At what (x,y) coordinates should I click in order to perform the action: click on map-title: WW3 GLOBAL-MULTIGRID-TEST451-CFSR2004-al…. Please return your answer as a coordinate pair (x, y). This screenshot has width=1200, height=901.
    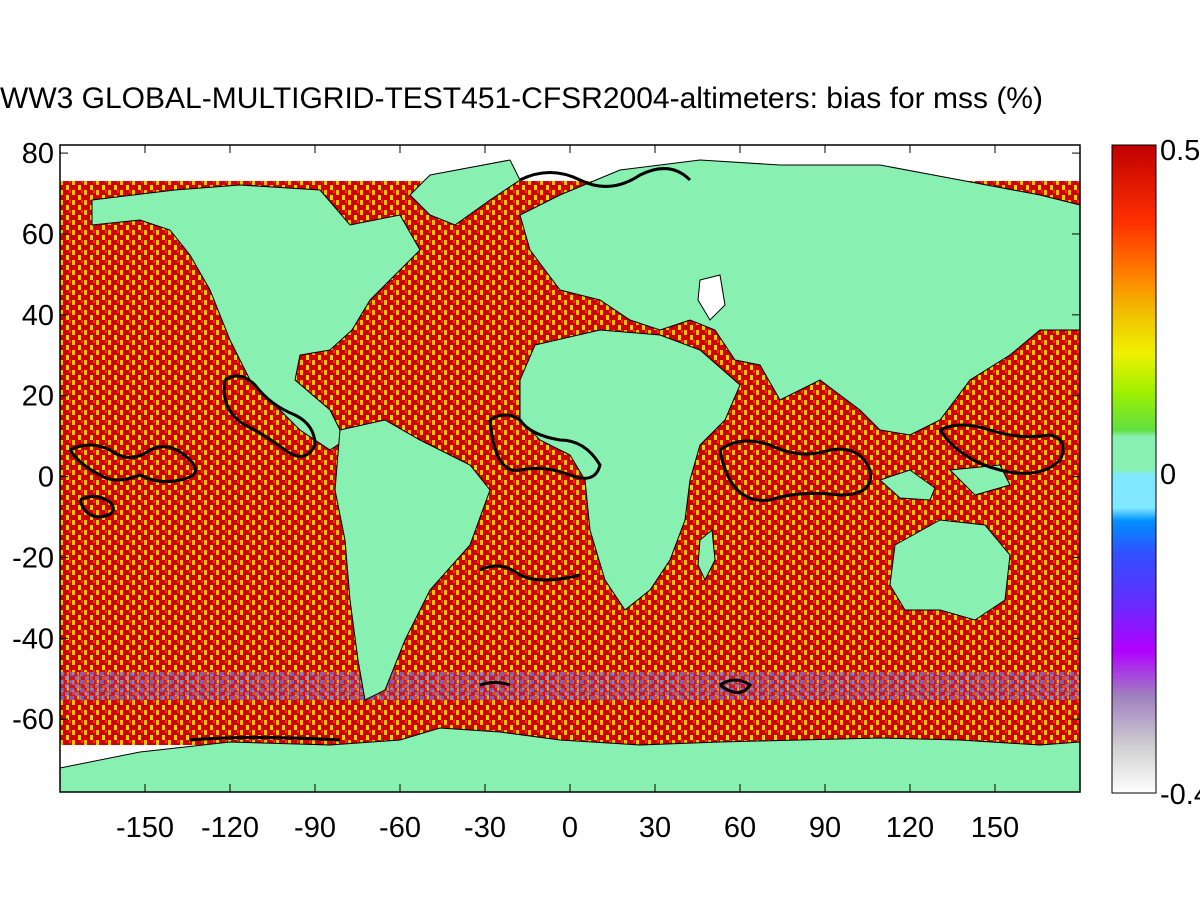
    Looking at the image, I should click on (521, 98).